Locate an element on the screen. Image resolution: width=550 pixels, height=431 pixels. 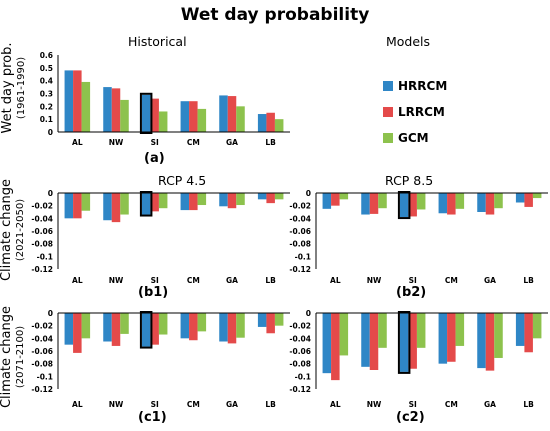
bar-a-lrrcm-ga is located at coordinates (232, 114).